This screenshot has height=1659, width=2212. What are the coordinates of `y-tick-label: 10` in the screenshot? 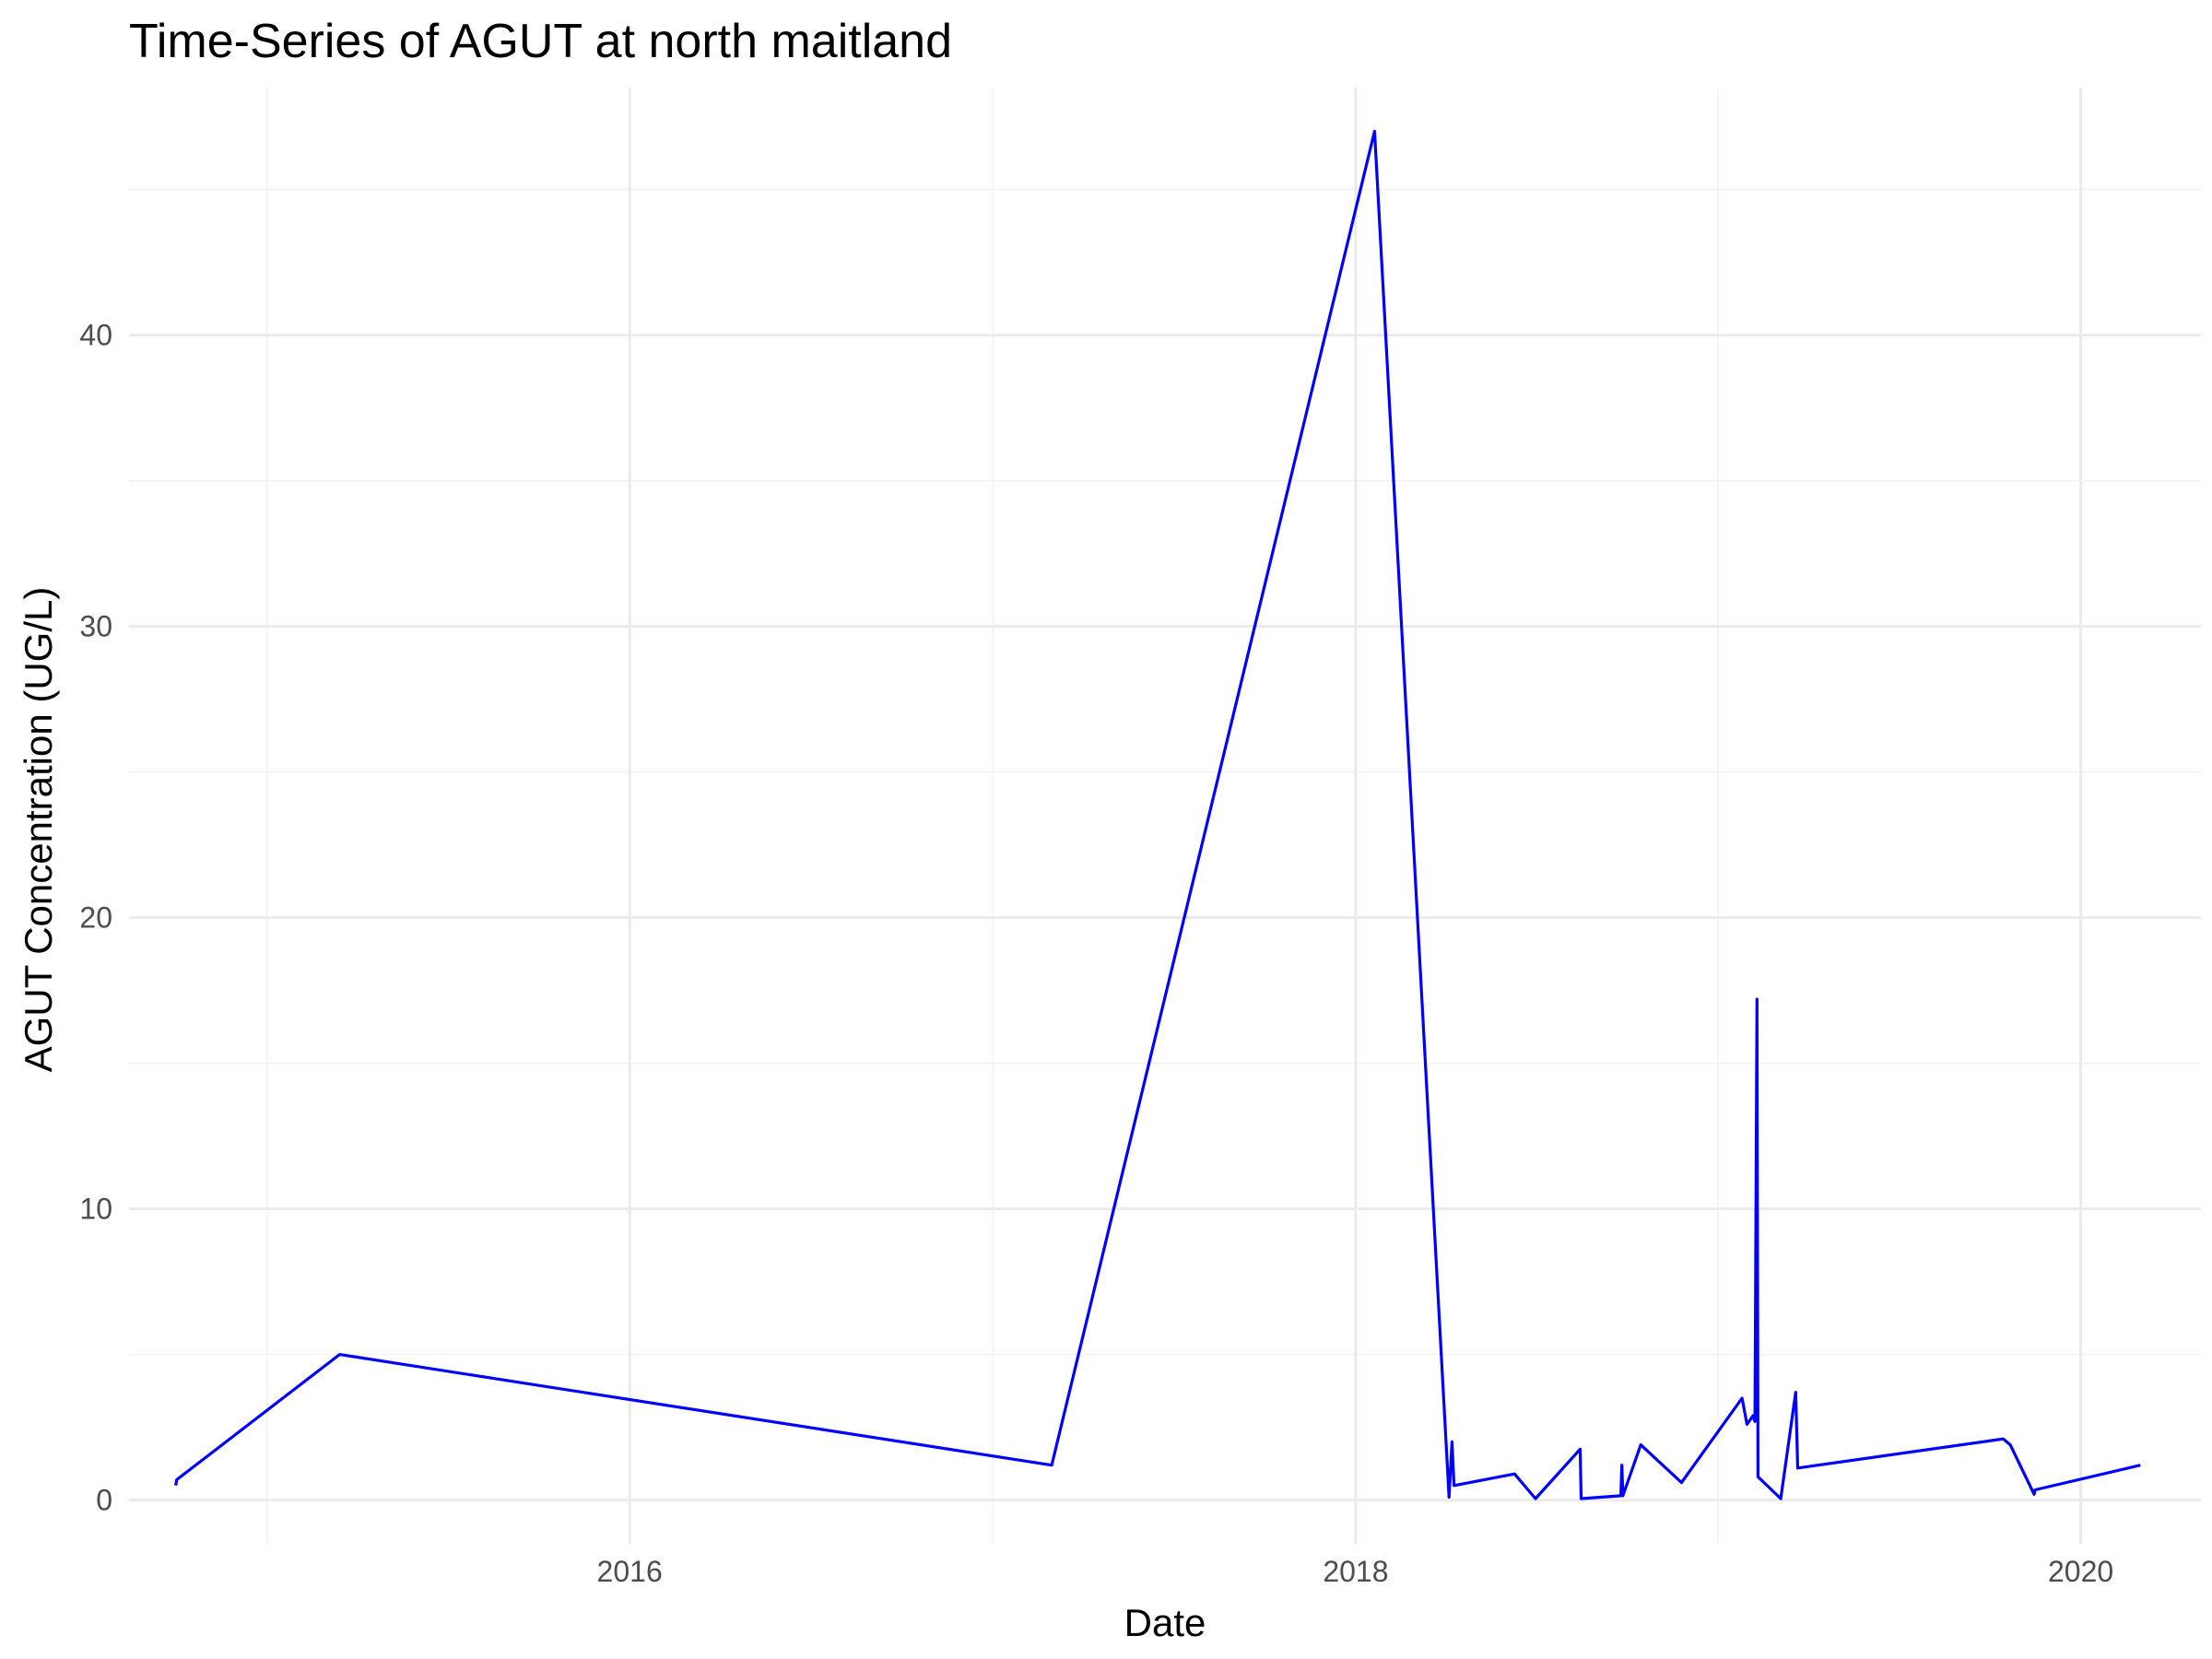 It's located at (95, 1209).